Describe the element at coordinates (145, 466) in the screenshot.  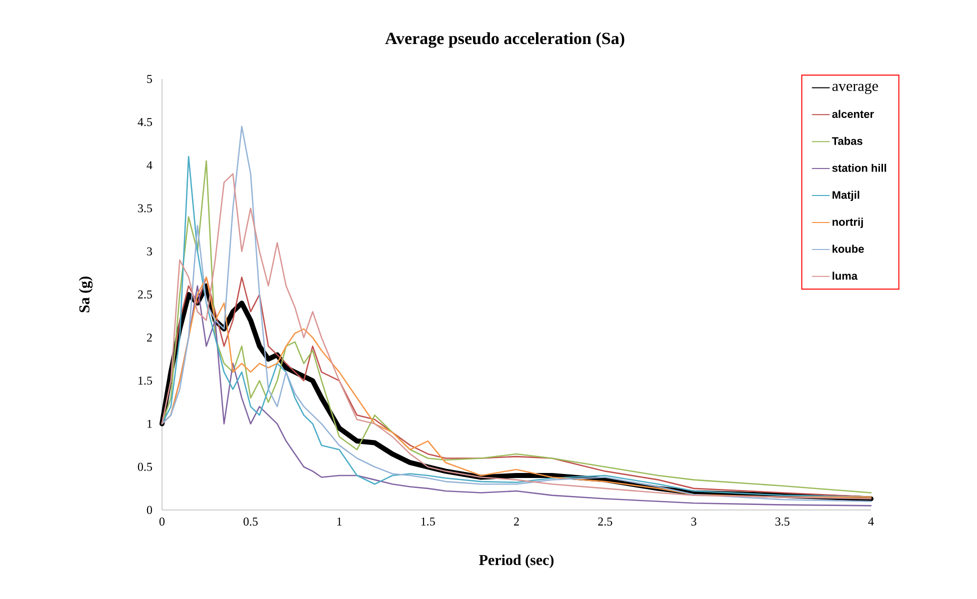
I see `y-tick-label: 0.5` at that location.